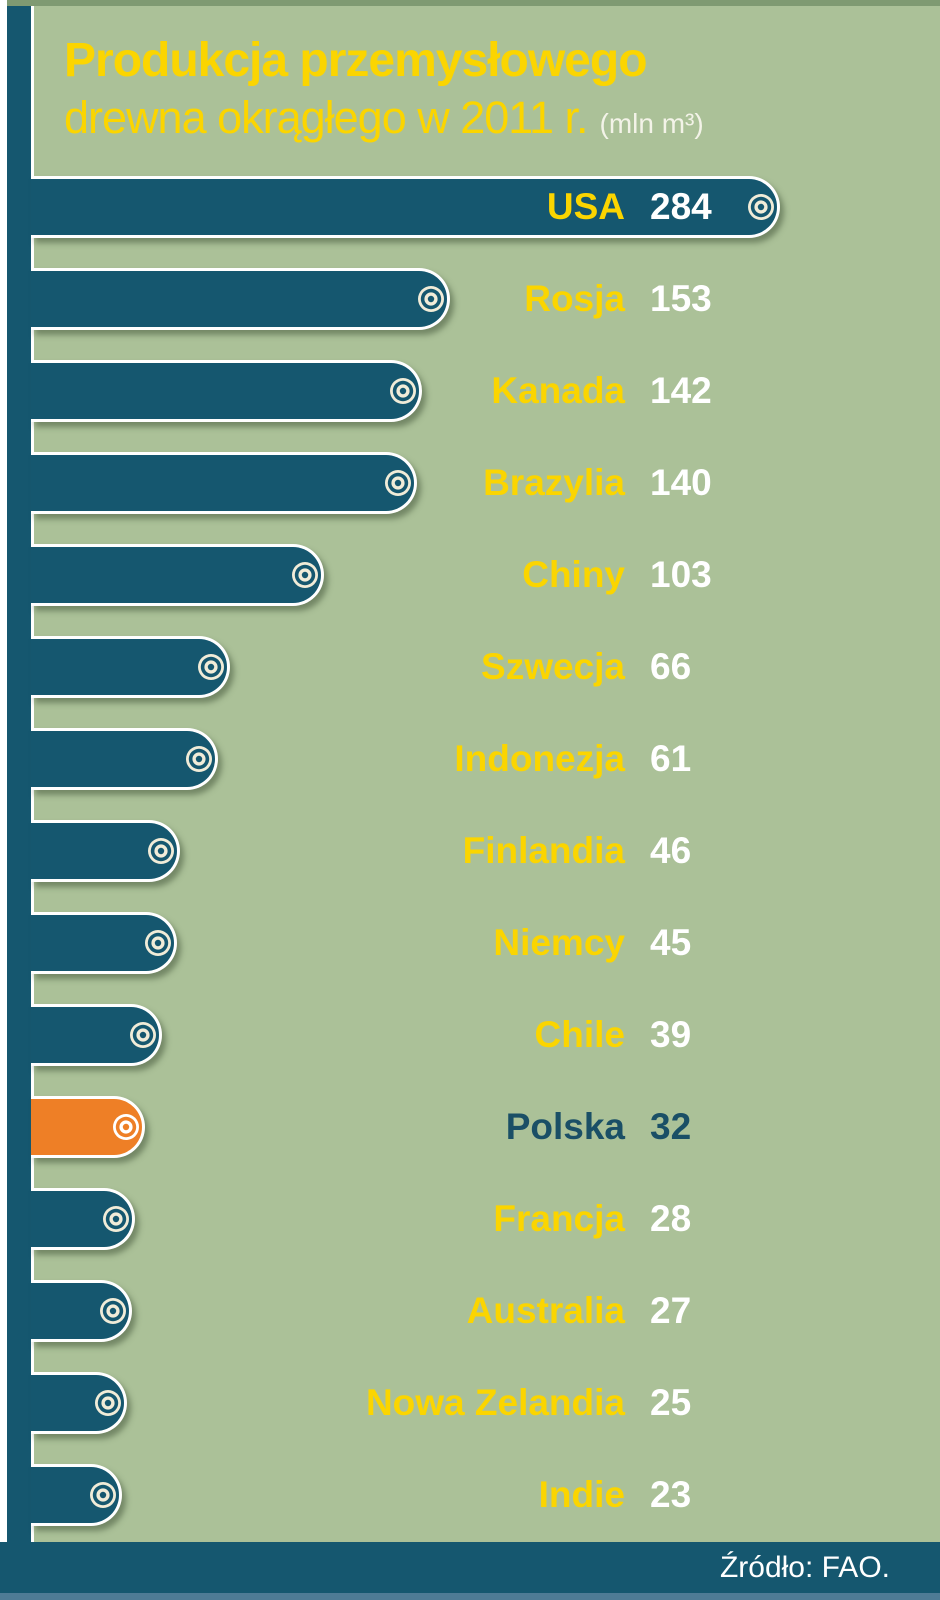 Image resolution: width=940 pixels, height=1600 pixels. What do you see at coordinates (671, 758) in the screenshot?
I see `value-label-indonezja: 61` at bounding box center [671, 758].